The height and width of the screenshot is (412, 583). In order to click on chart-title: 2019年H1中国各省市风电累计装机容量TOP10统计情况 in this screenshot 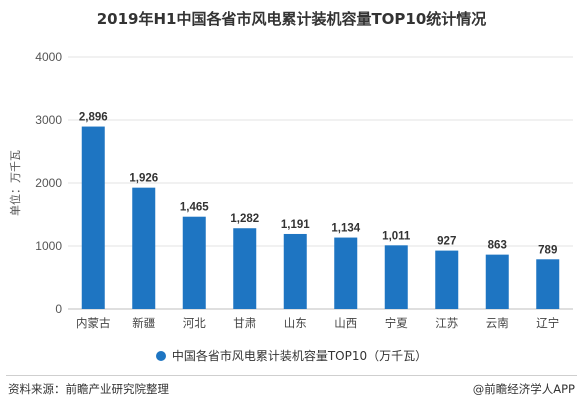, I will do `click(291, 19)`.